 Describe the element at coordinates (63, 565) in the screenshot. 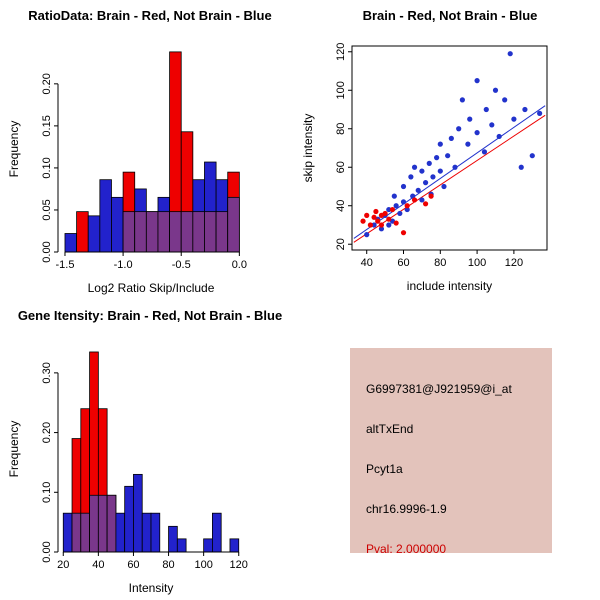

I see `x-tick-label: 20` at that location.